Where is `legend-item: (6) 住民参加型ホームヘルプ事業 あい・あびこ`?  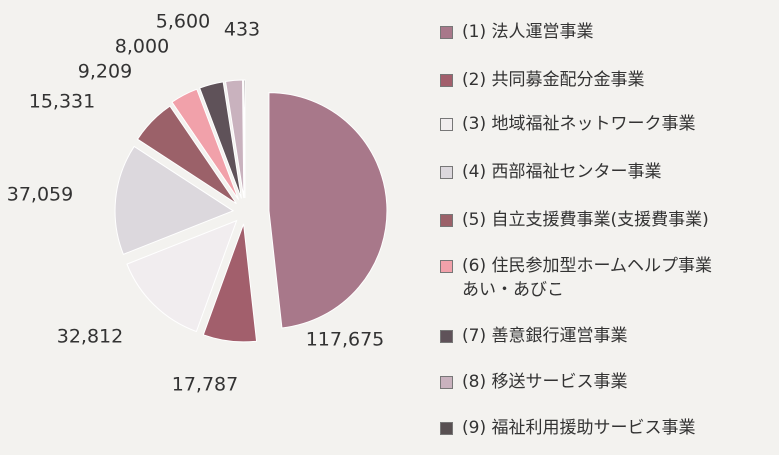 legend-item: (6) 住民参加型ホームヘルプ事業 あい・あびこ is located at coordinates (576, 278).